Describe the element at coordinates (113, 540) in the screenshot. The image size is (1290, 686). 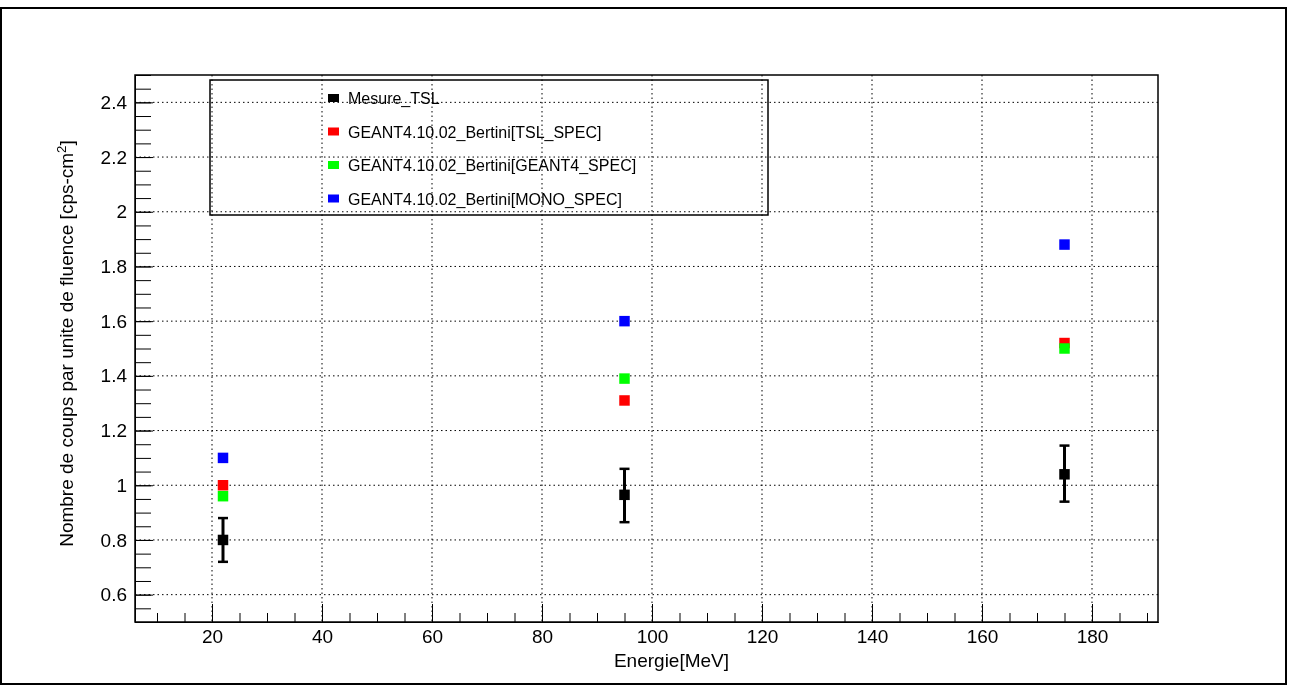
I see `y-tick-label: 0.8` at that location.